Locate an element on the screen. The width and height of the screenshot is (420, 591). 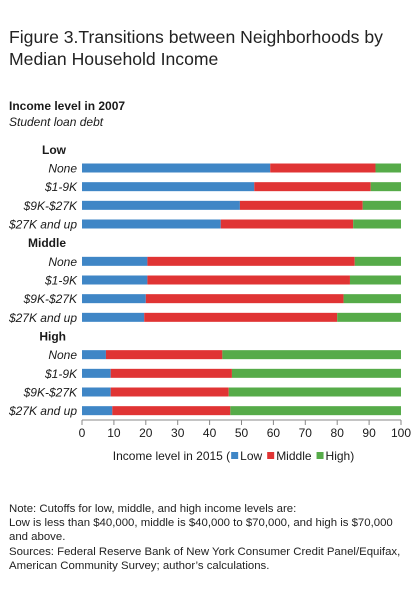
x-tick-label: 30 is located at coordinates (178, 433).